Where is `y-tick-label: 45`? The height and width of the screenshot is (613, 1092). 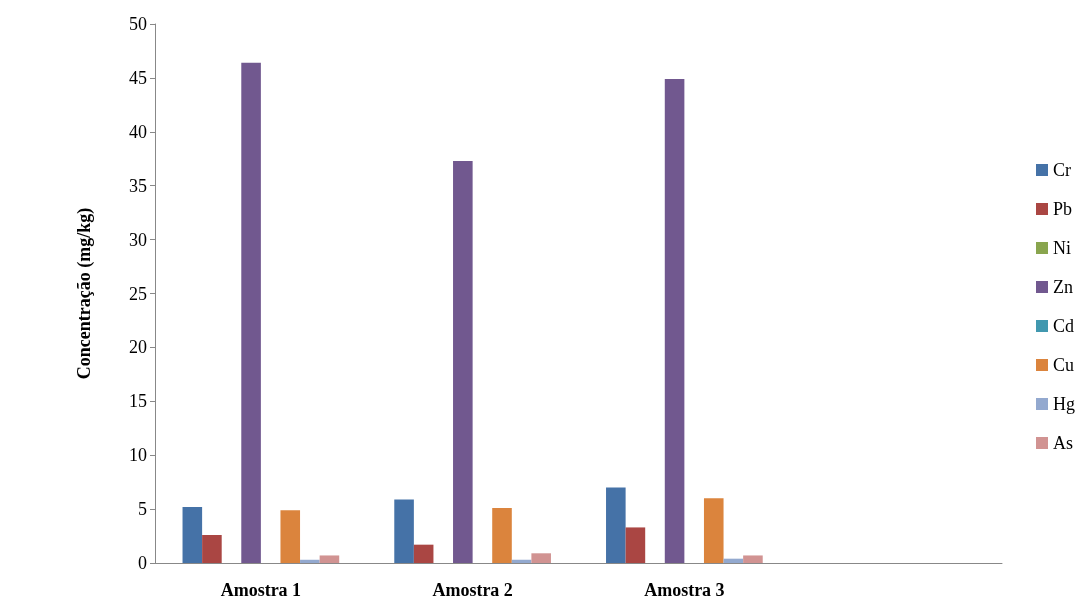 y-tick-label: 45 is located at coordinates (138, 77).